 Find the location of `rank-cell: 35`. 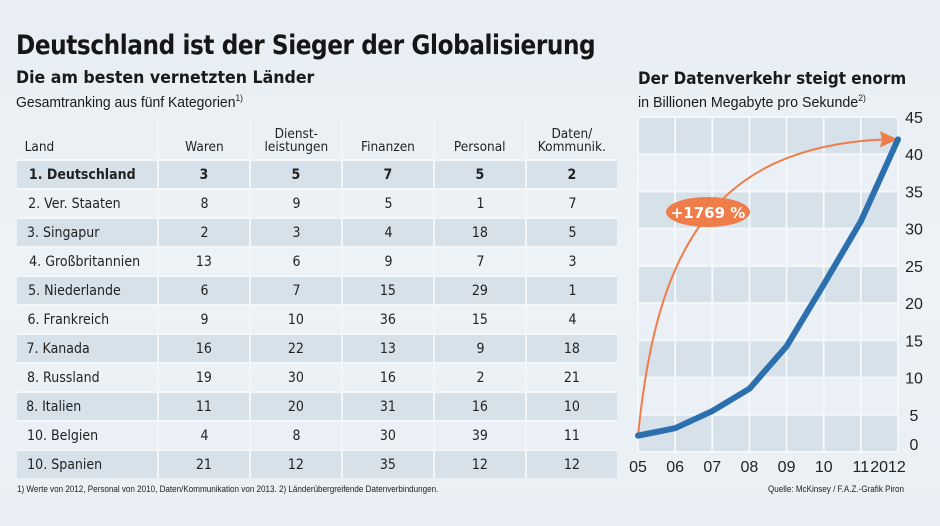

rank-cell: 35 is located at coordinates (387, 463).